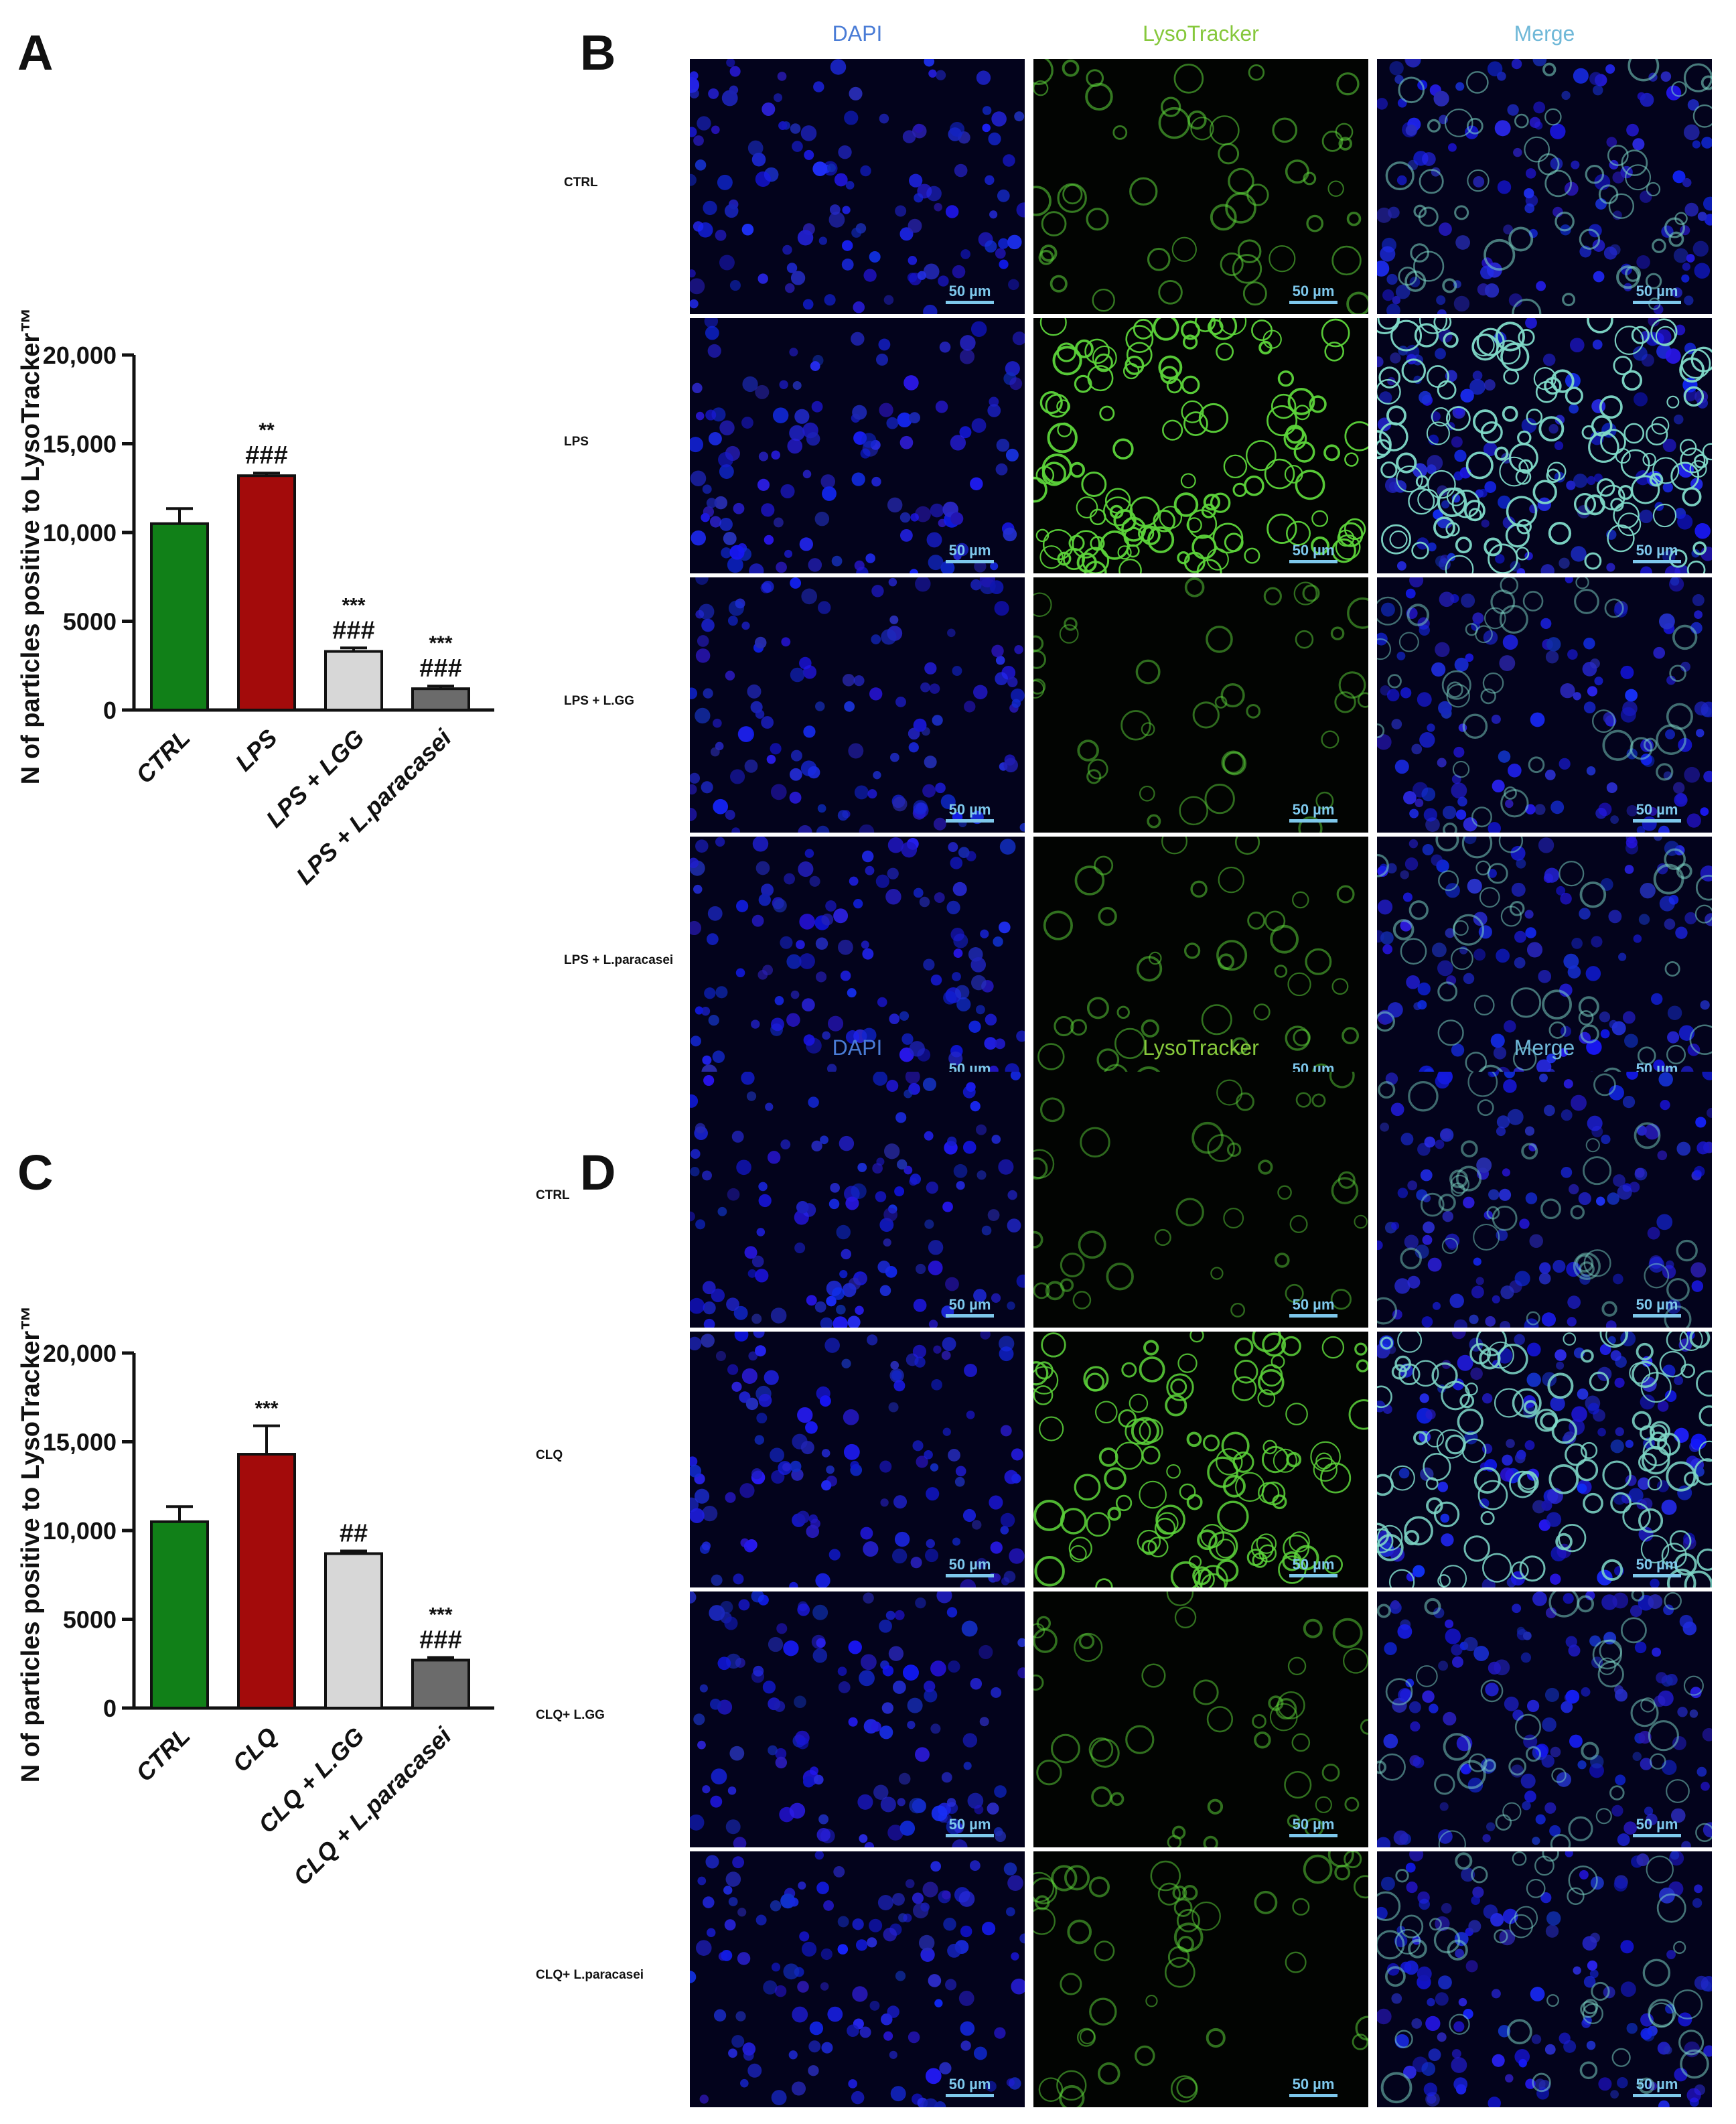  I want to click on significance-hash: ##, so click(354, 1533).